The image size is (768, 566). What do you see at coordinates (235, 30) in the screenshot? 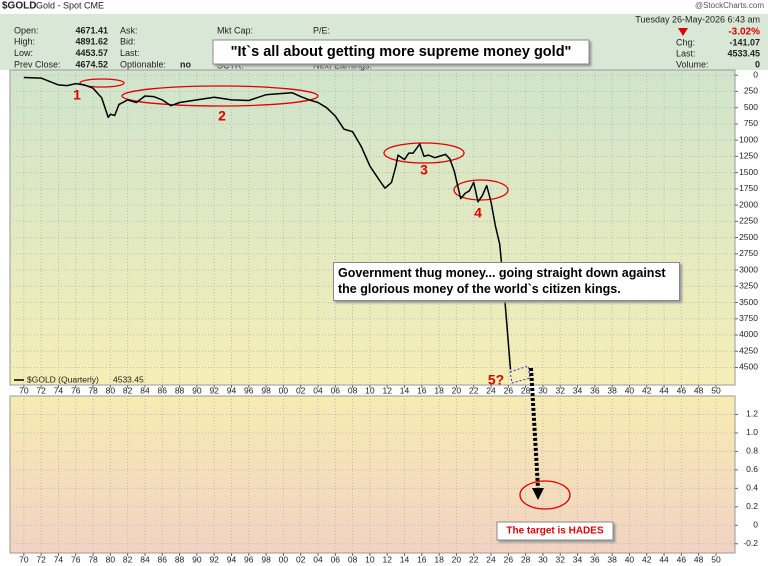
I see `field: Mkt Cap:` at bounding box center [235, 30].